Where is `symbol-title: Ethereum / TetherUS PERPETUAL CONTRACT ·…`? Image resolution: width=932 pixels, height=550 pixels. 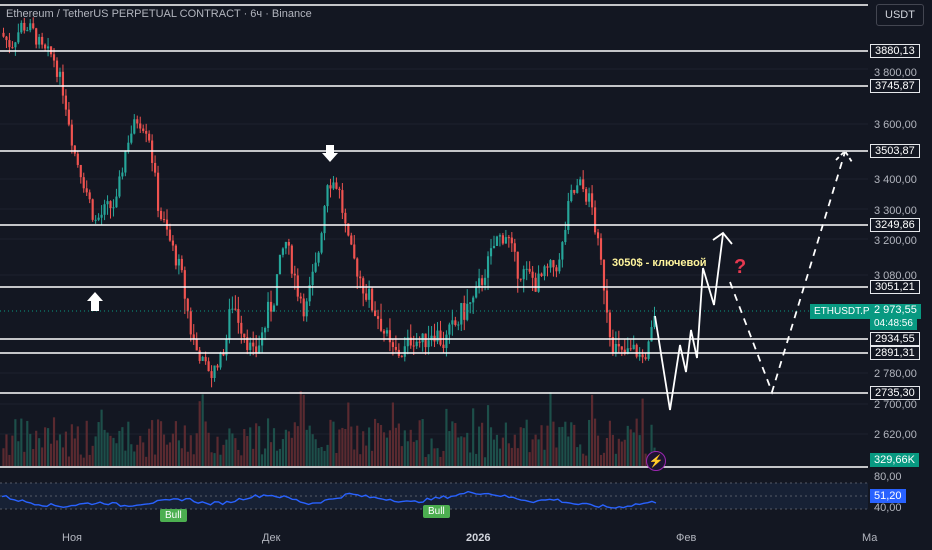
symbol-title: Ethereum / TetherUS PERPETUAL CONTRACT ·… is located at coordinates (159, 14).